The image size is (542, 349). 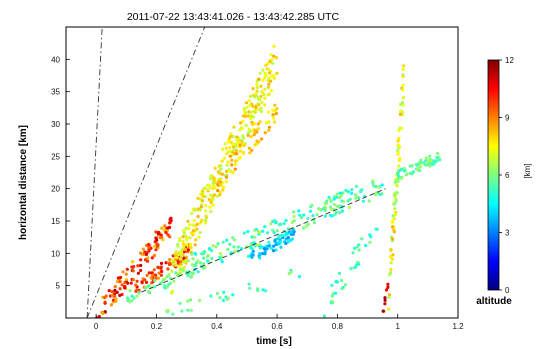 I want to click on y-tick-label: 35, so click(x=55, y=92).